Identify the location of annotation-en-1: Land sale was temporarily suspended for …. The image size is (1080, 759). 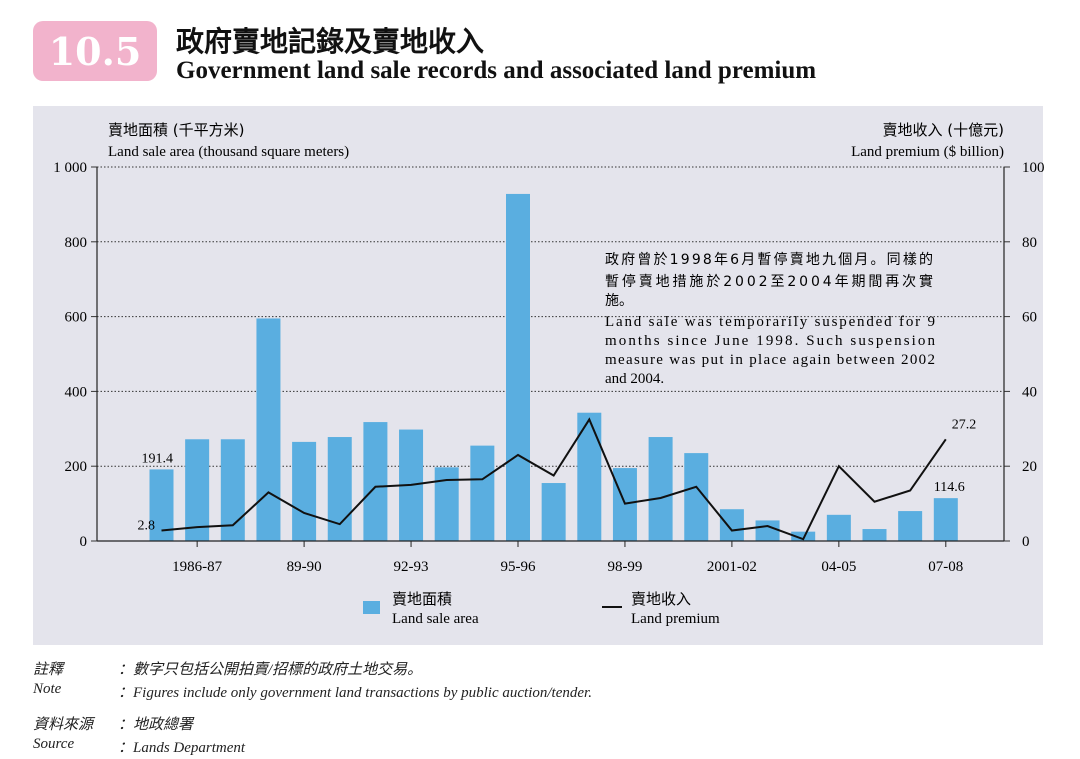
(770, 322).